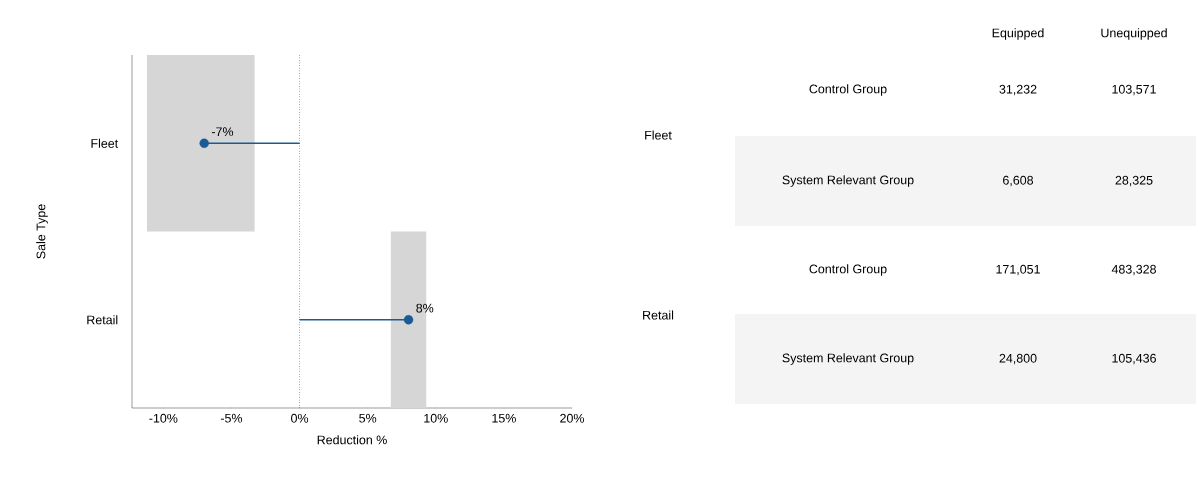 This screenshot has height=498, width=1198. What do you see at coordinates (658, 315) in the screenshot?
I see `category-label: Retail` at bounding box center [658, 315].